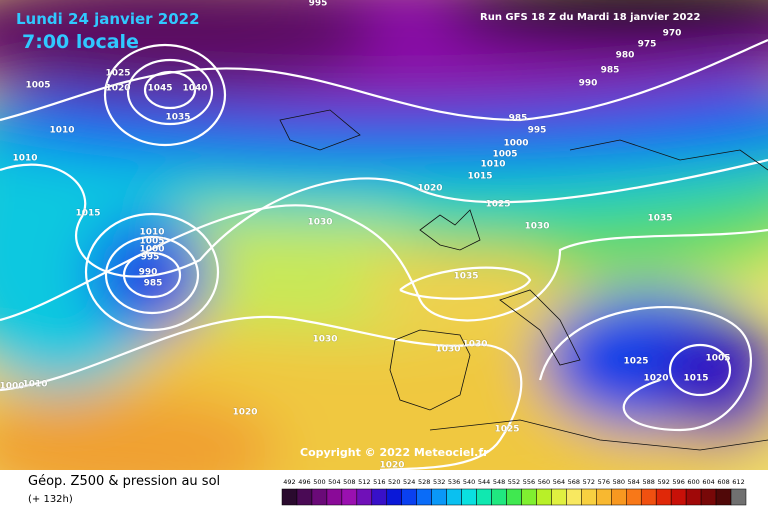  What do you see at coordinates (424, 482) in the screenshot?
I see `scale-label: 528` at bounding box center [424, 482].